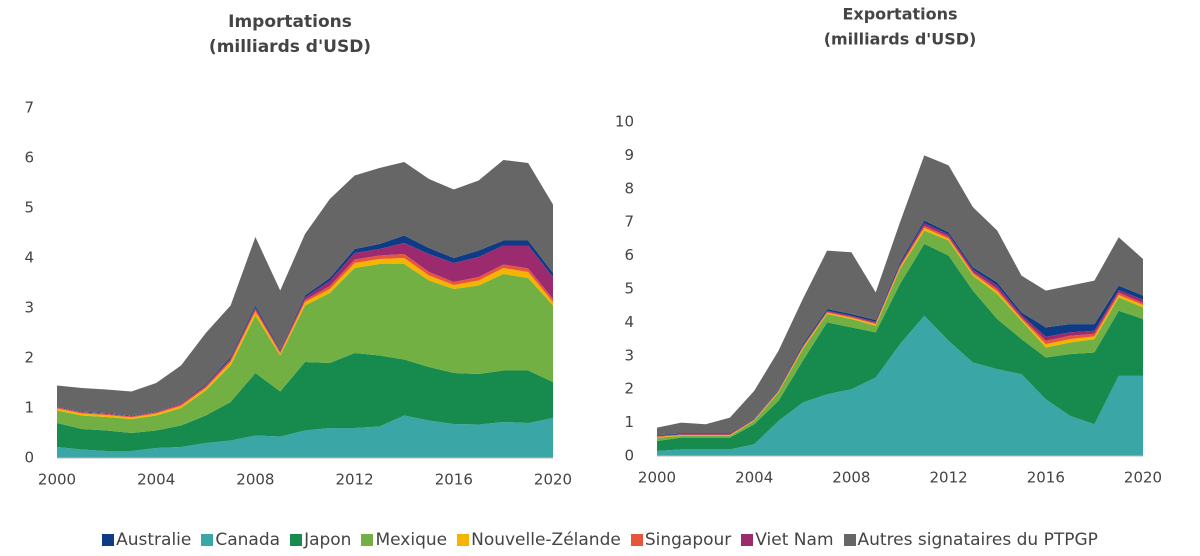 The height and width of the screenshot is (556, 1200). I want to click on chart-title: Exportations, so click(899, 14).